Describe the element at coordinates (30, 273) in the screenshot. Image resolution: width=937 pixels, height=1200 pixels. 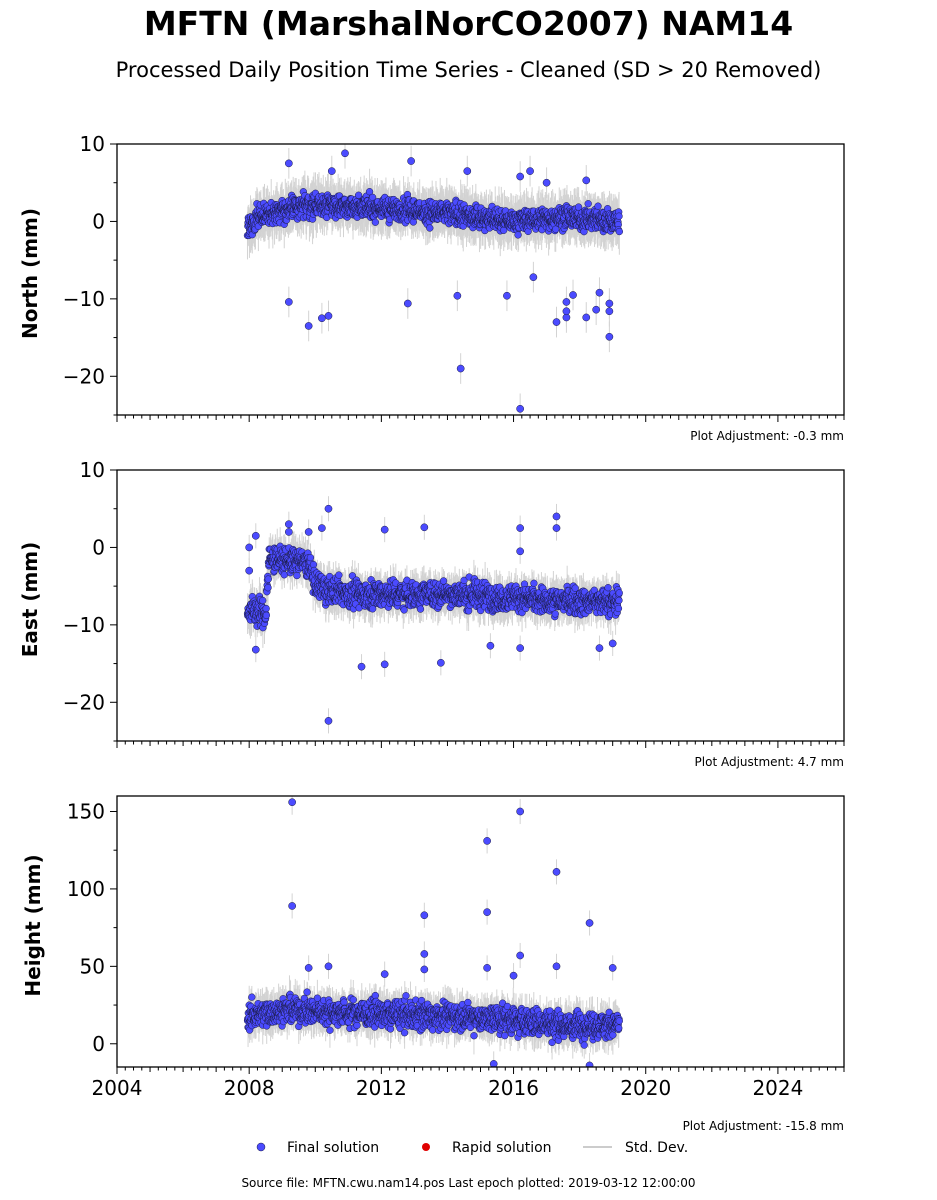
I see `y-axis-label-north: North (mm)` at that location.